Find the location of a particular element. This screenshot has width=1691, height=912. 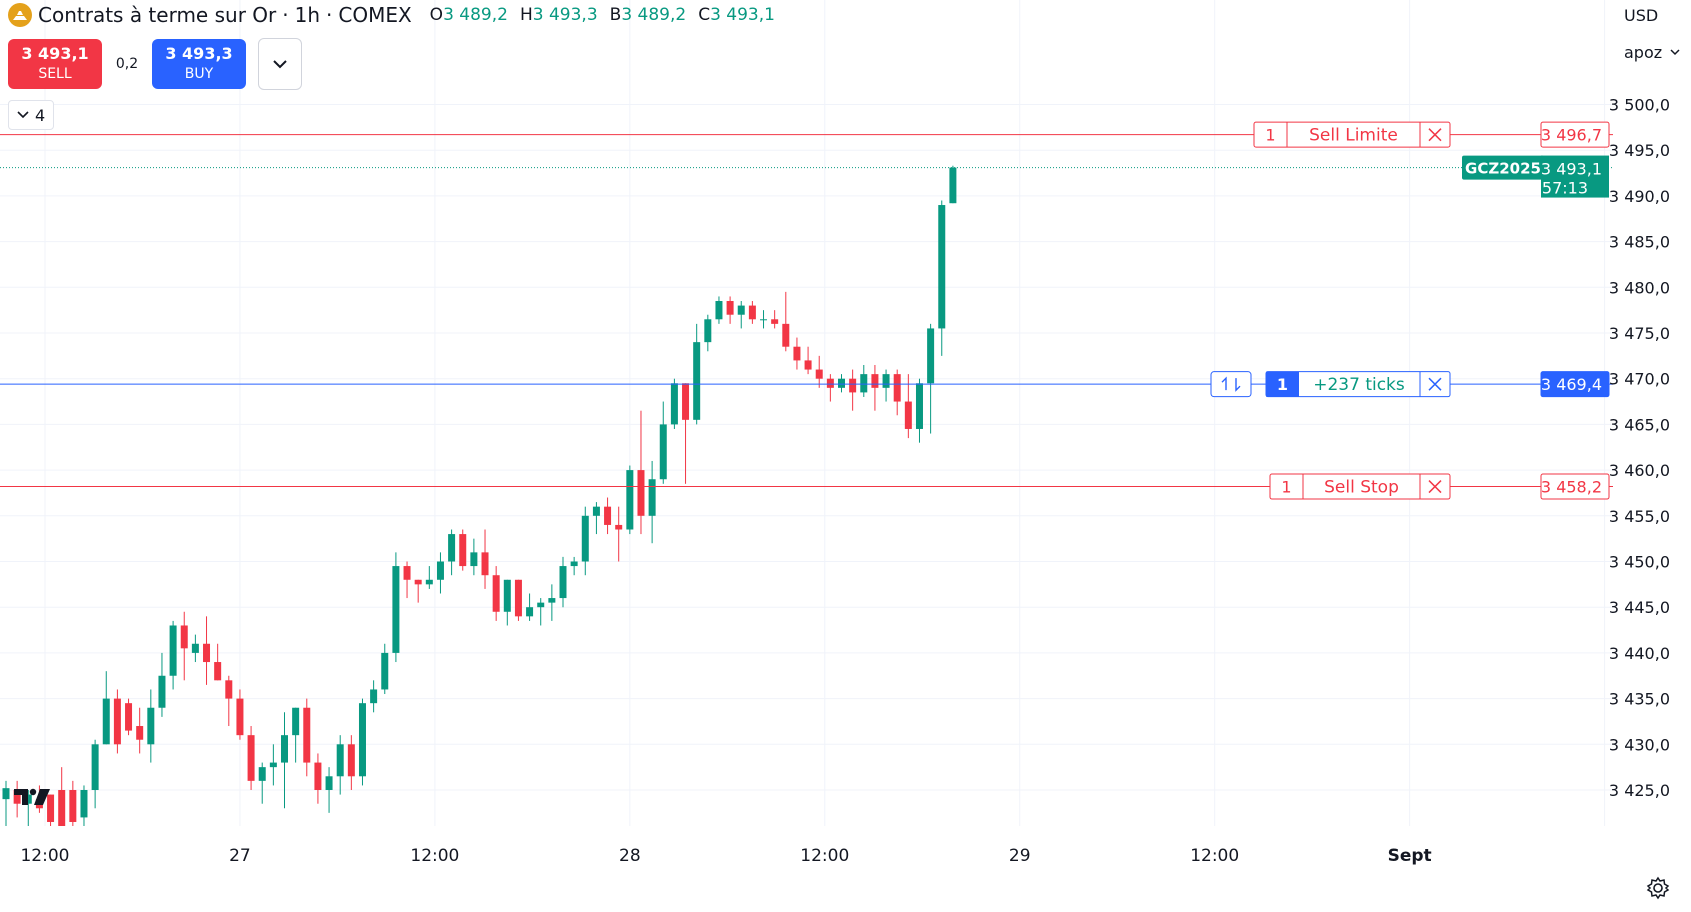

order-panel-dropdown-button is located at coordinates (280, 64).